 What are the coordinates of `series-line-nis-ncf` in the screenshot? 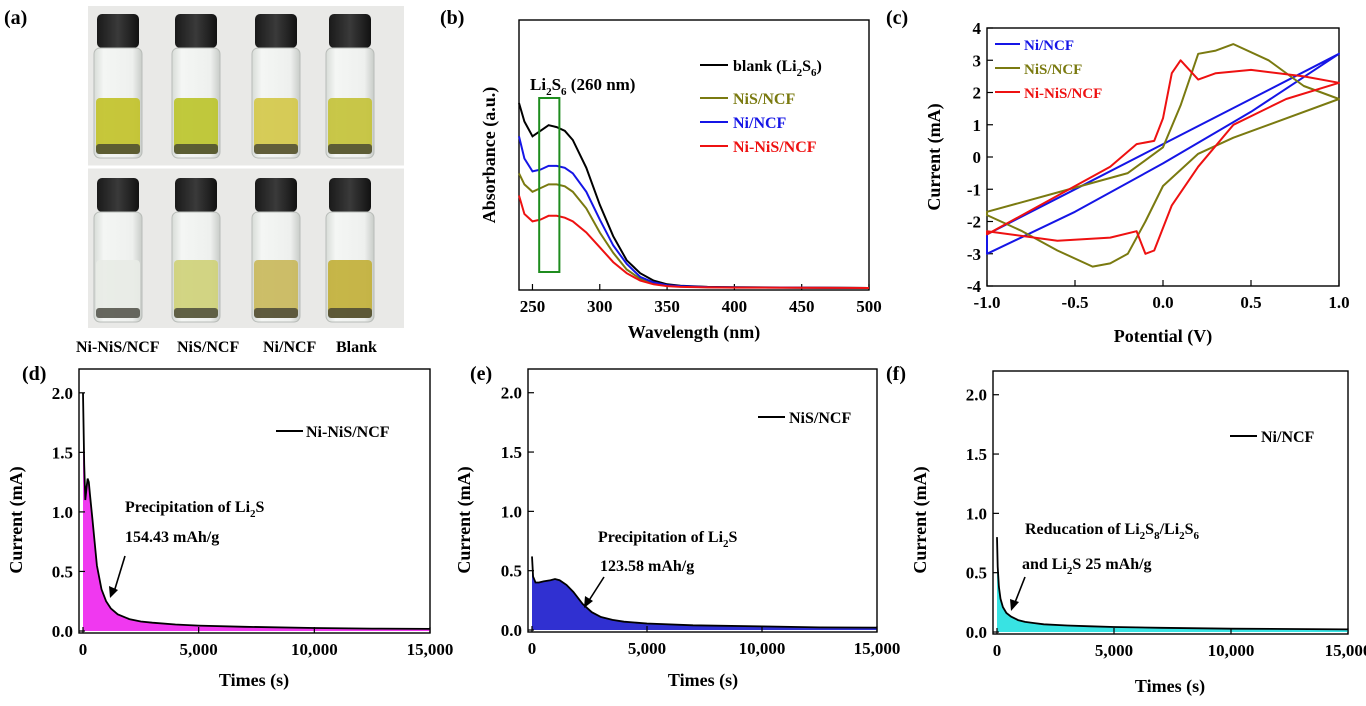 It's located at (694, 230).